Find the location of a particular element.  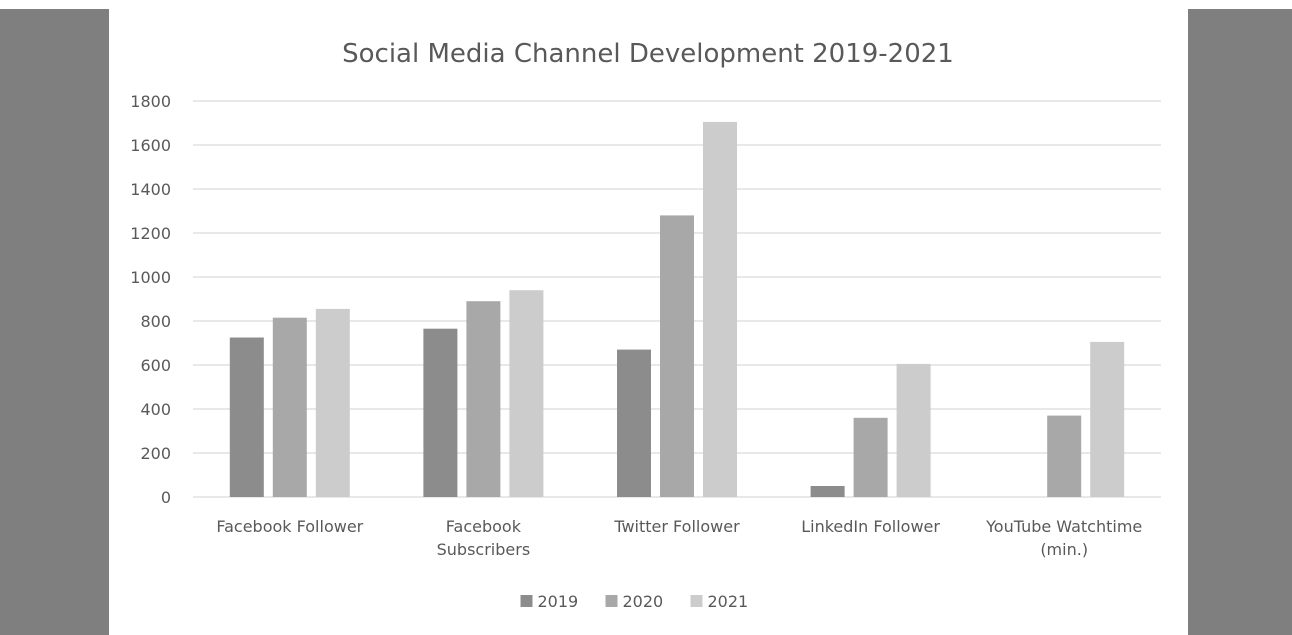

legend-label: 2021 is located at coordinates (728, 601).